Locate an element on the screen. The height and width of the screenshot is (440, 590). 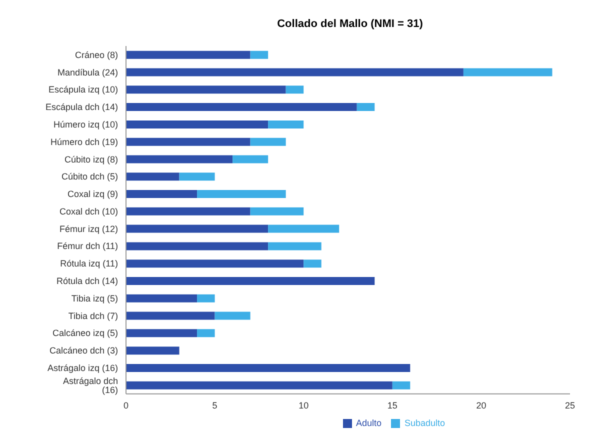
x-tick-label: 0 is located at coordinates (126, 405).